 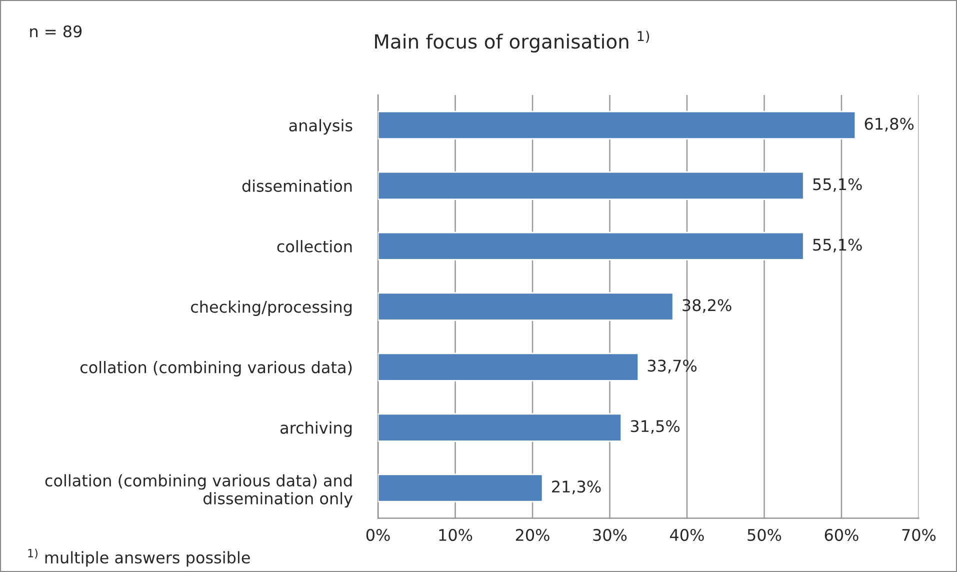 I want to click on x-tick-label: 60%, so click(x=841, y=535).